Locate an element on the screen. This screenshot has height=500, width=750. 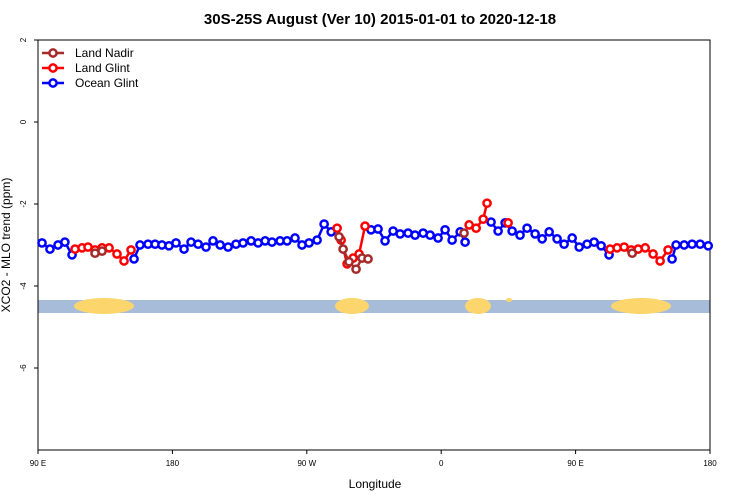
legend-label: Ocean Glint is located at coordinates (107, 83).